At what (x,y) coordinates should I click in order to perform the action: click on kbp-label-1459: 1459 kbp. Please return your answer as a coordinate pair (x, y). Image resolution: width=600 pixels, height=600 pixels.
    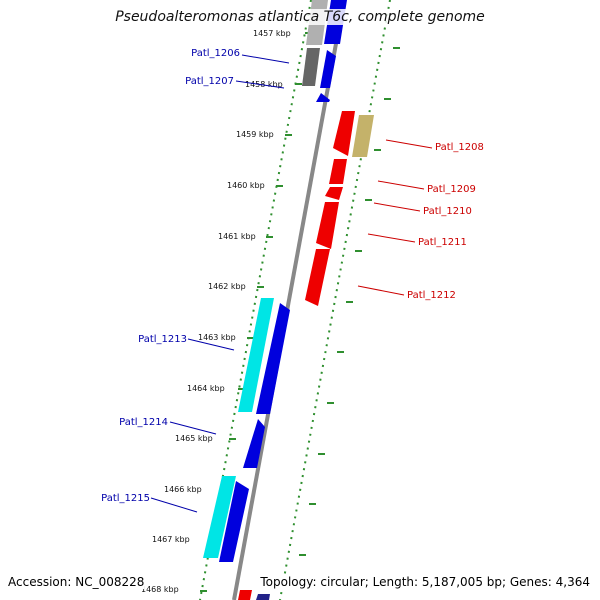
    Looking at the image, I should click on (255, 134).